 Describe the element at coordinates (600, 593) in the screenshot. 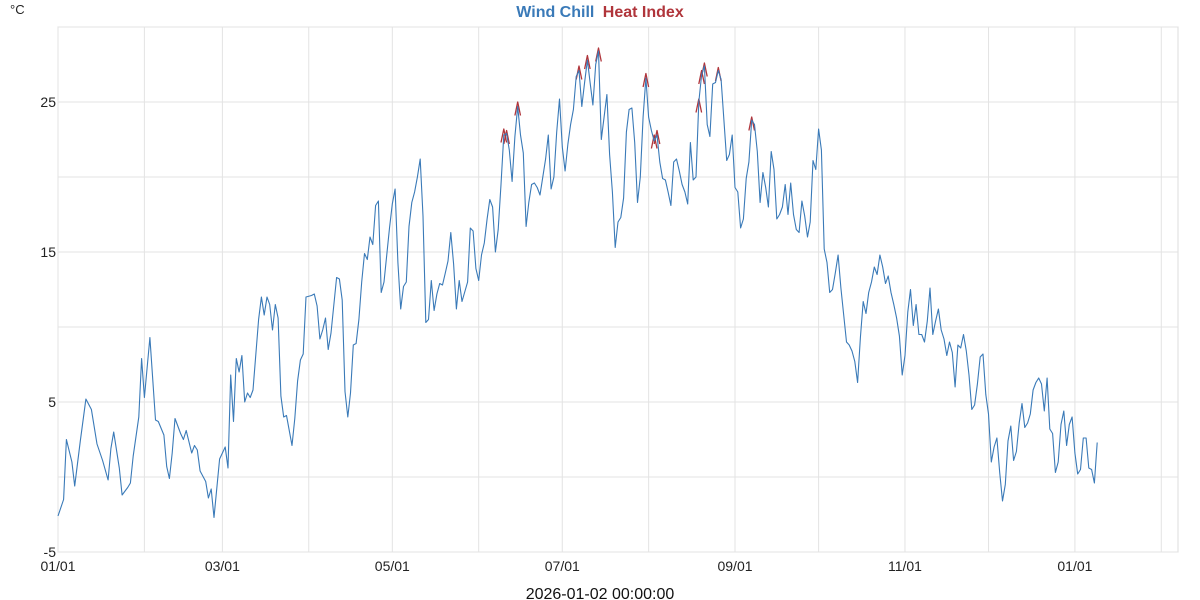

I see `x-axis-label: 2026-01-02 00:00:00` at that location.